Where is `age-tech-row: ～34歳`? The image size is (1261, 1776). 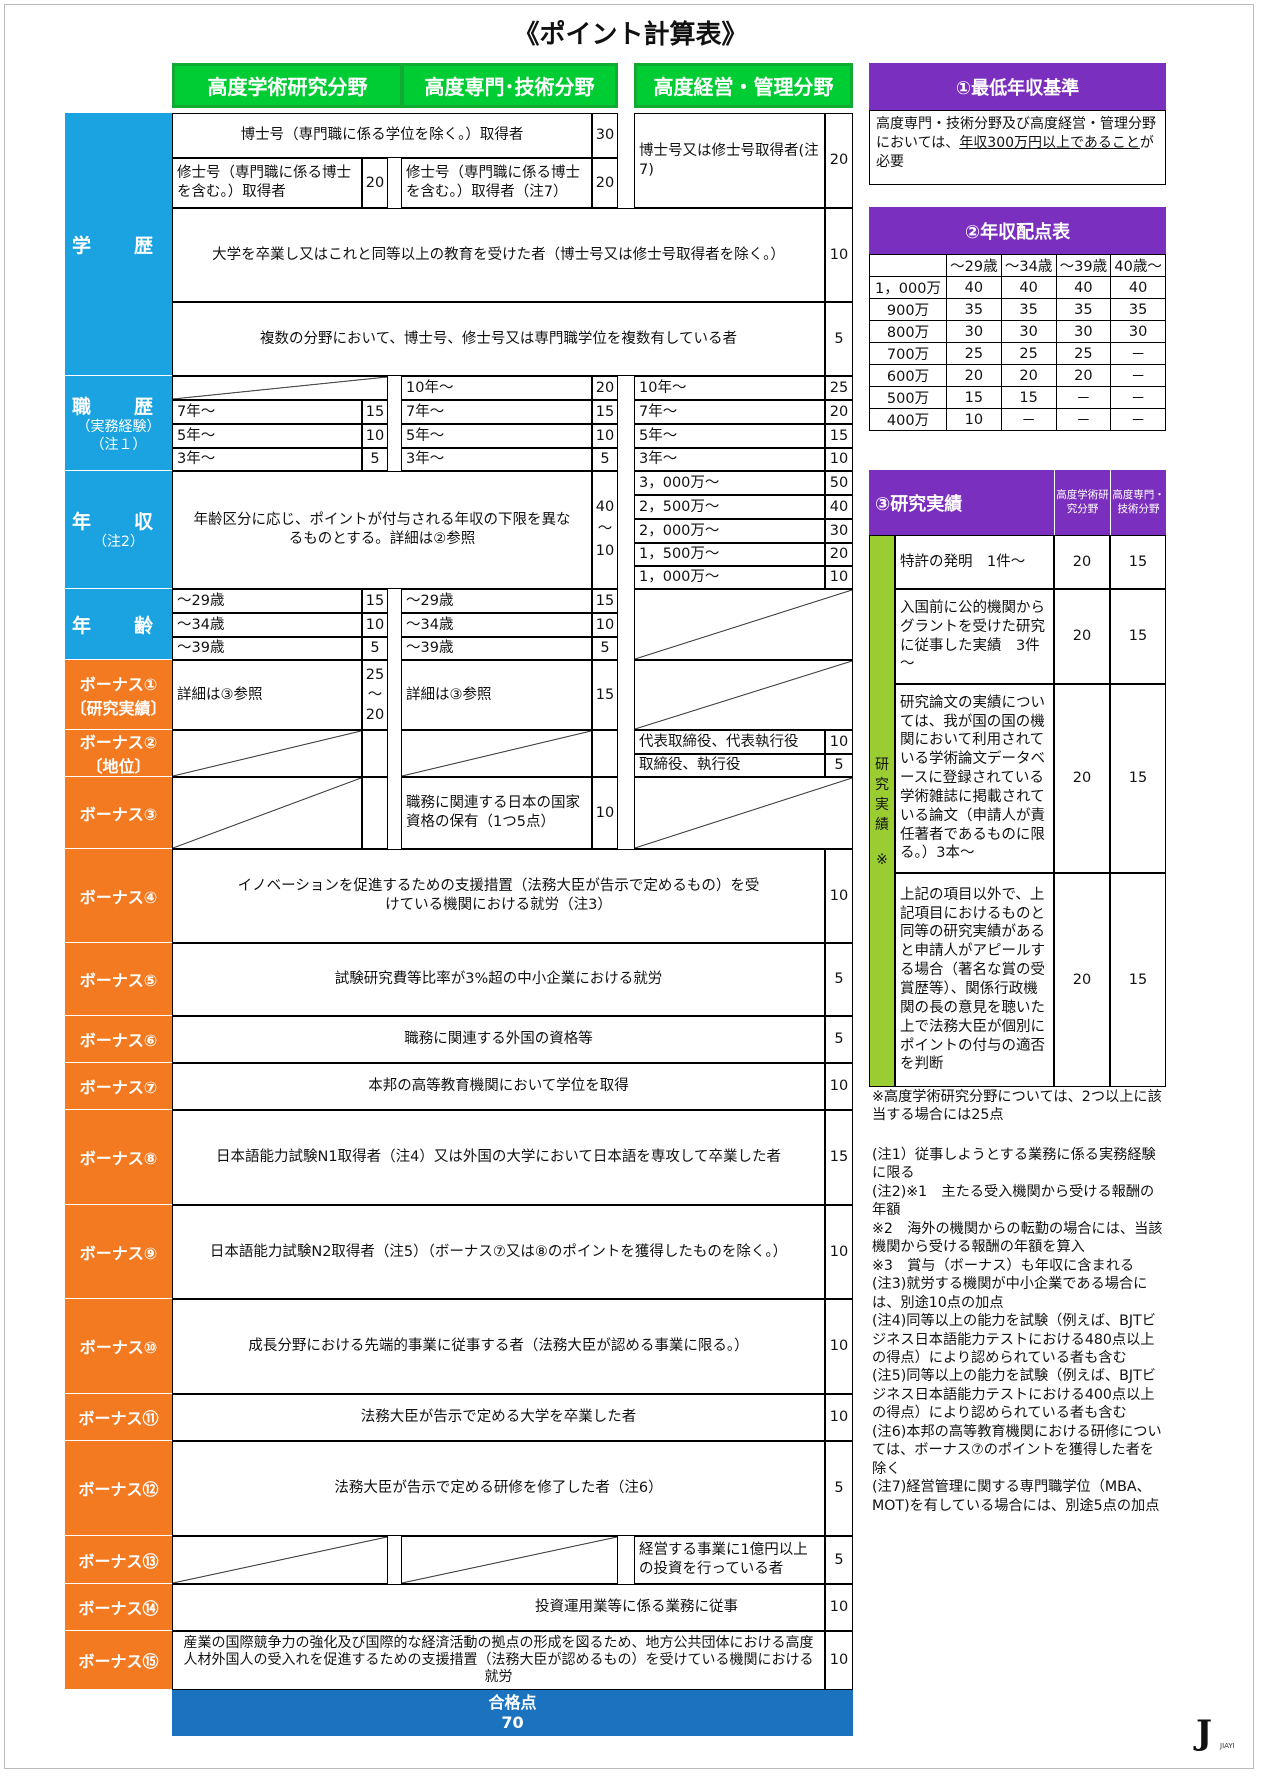
age-tech-row: ～34歳 is located at coordinates (496, 625).